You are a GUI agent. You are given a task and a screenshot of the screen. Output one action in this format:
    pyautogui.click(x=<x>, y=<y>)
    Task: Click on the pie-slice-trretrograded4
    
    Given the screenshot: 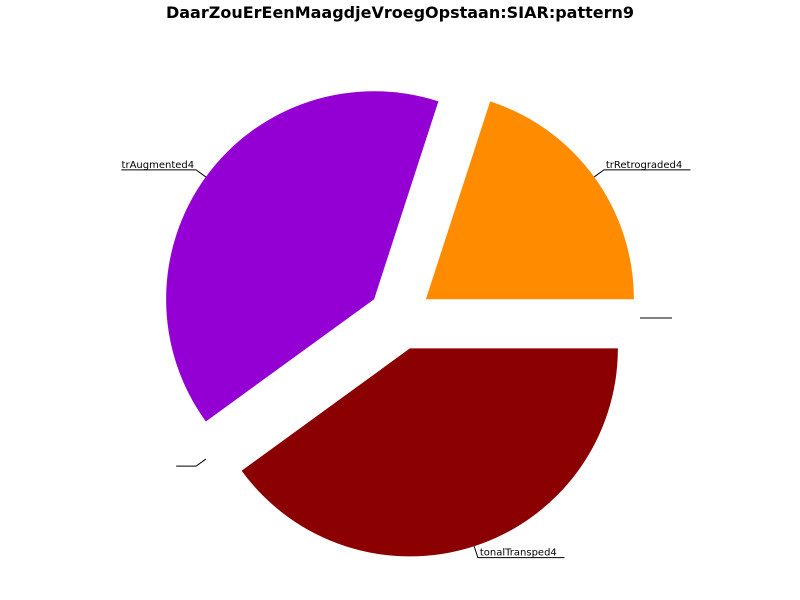 What is the action you would take?
    pyautogui.click(x=529, y=200)
    